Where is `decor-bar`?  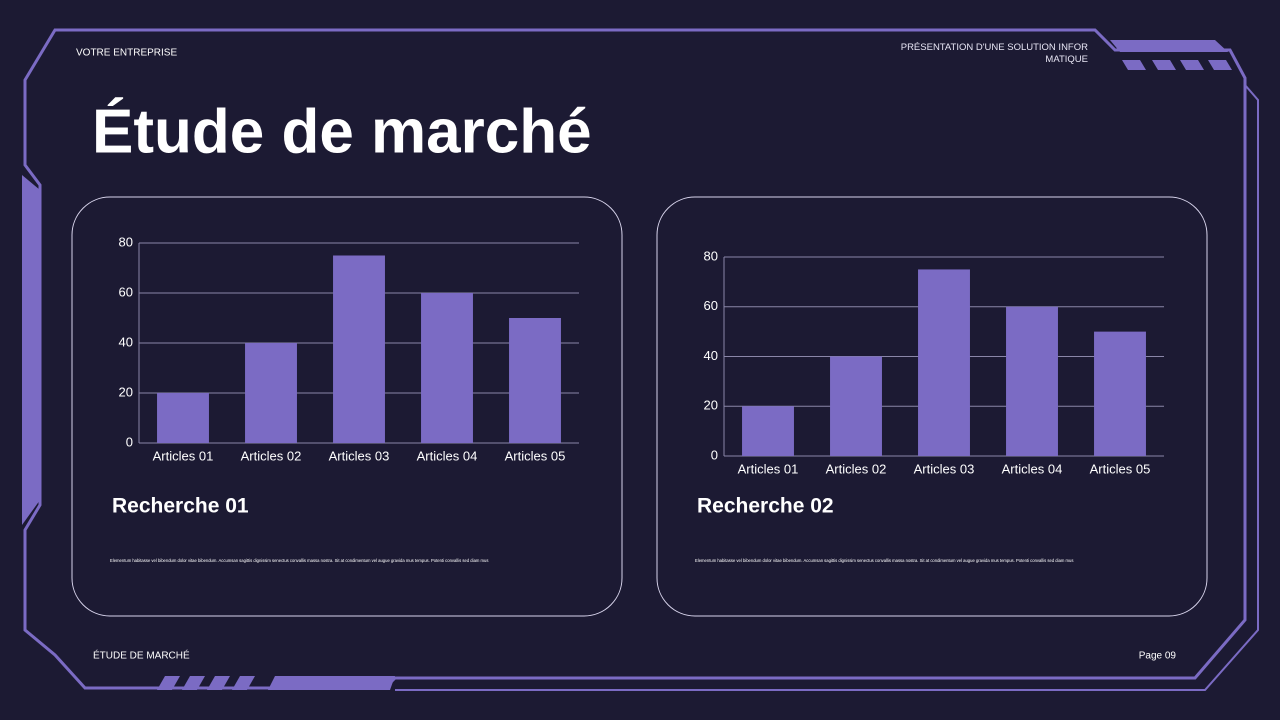 decor-bar is located at coordinates (1169, 46).